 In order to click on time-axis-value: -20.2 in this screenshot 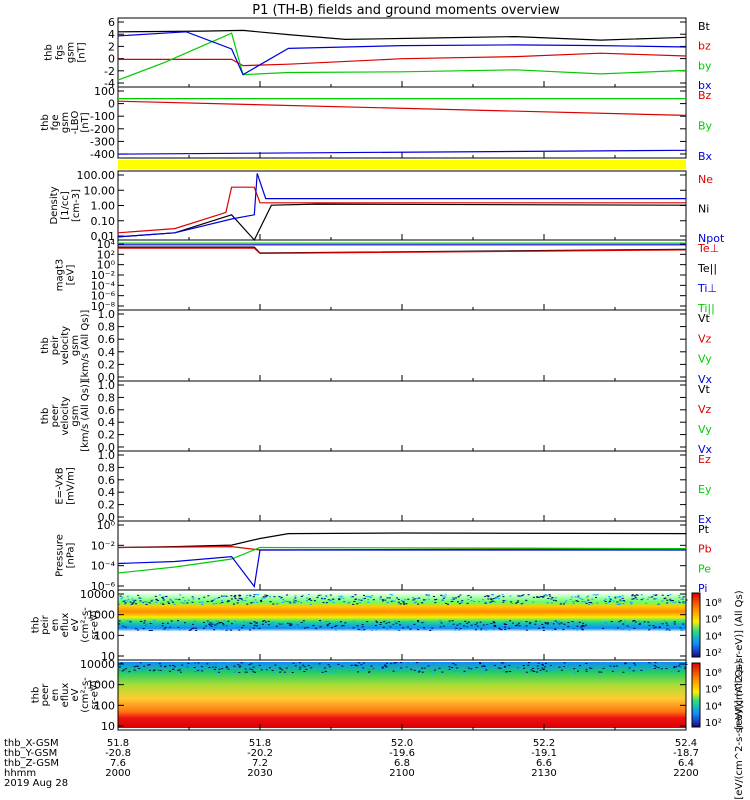, I will do `click(260, 753)`.